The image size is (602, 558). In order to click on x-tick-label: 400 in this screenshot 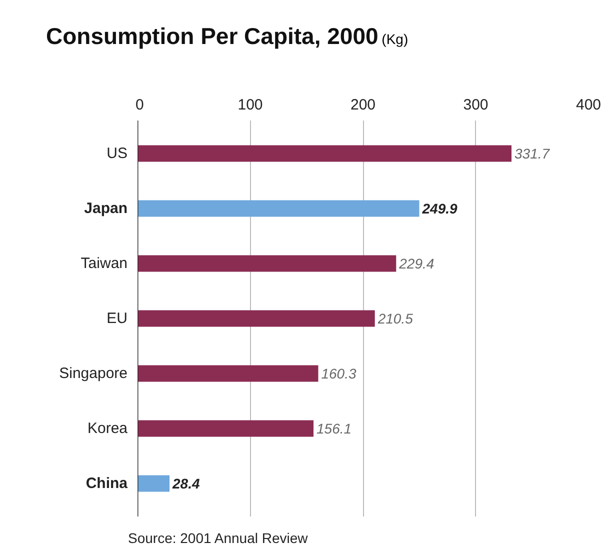, I will do `click(589, 105)`.